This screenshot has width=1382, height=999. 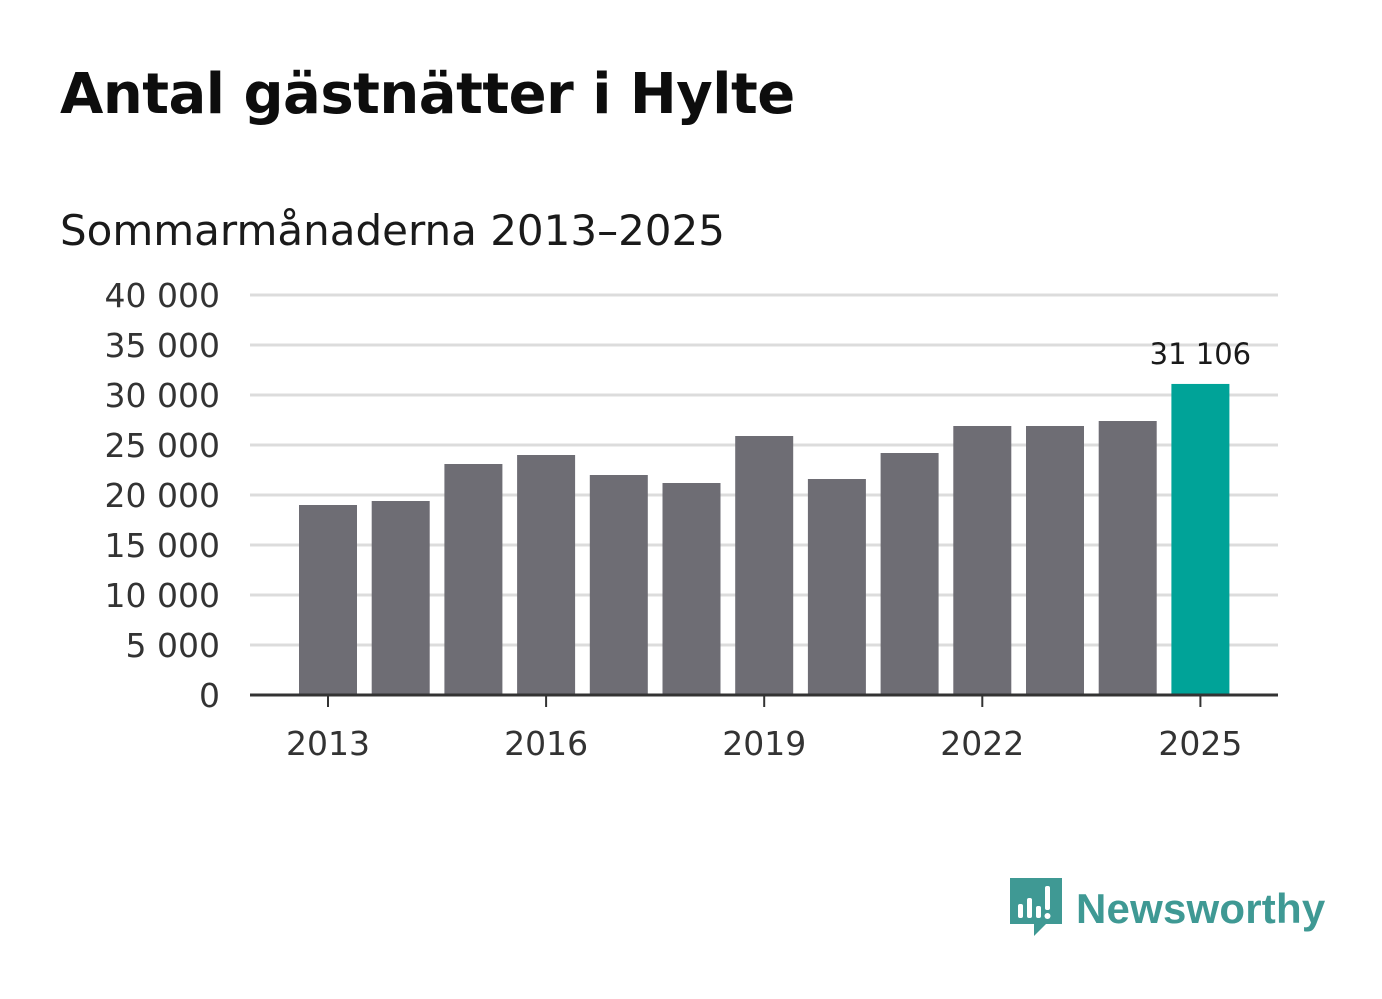 What do you see at coordinates (473, 579) in the screenshot?
I see `bar-2015` at bounding box center [473, 579].